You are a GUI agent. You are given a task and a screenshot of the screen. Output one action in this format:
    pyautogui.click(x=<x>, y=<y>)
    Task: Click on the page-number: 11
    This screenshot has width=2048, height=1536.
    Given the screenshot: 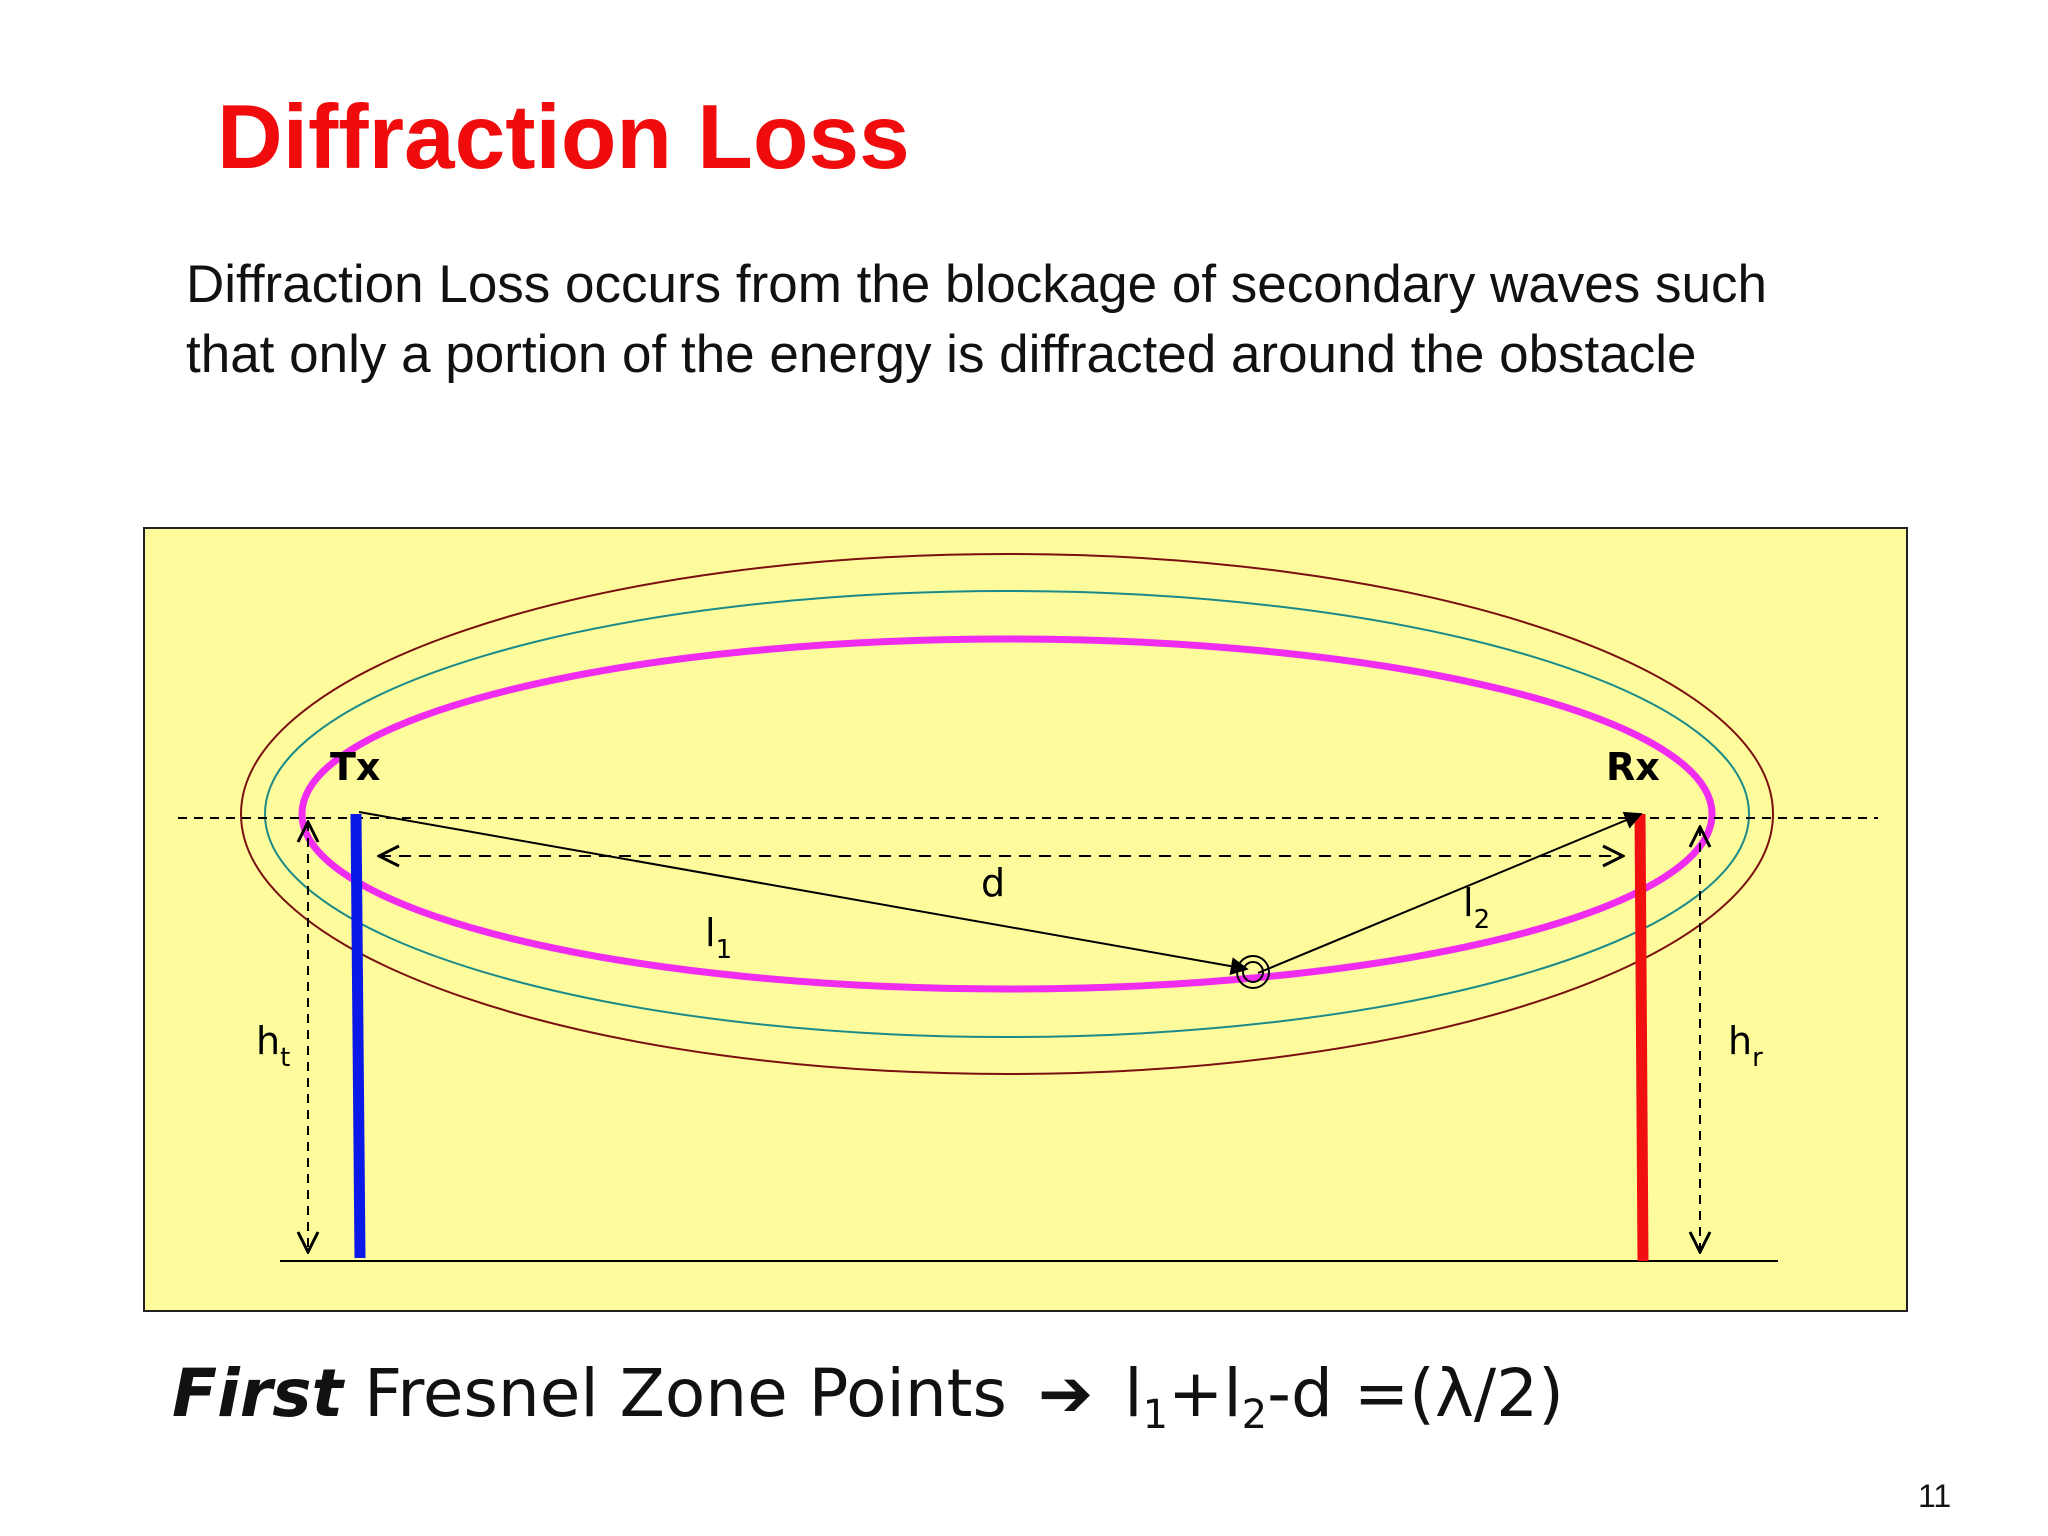 What is the action you would take?
    pyautogui.click(x=1935, y=1496)
    